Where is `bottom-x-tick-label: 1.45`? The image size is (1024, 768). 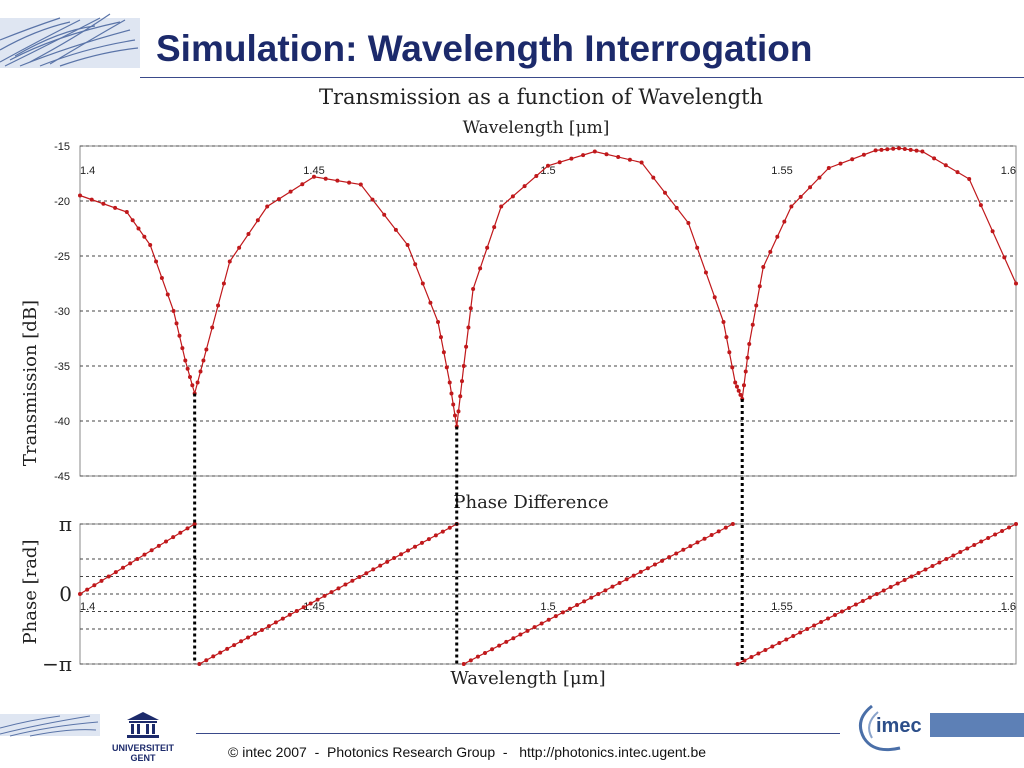 bottom-x-tick-label: 1.45 is located at coordinates (313, 607).